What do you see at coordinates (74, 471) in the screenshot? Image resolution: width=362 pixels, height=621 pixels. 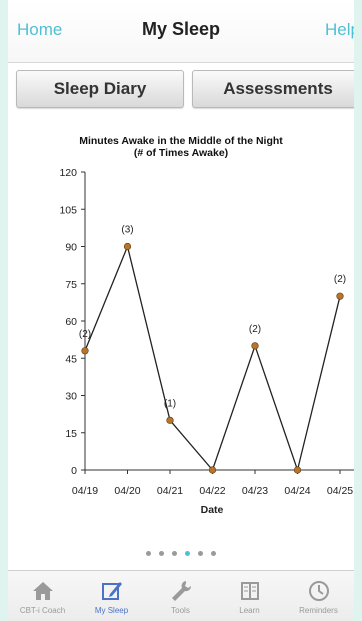 I see `y-tick-label: 0` at bounding box center [74, 471].